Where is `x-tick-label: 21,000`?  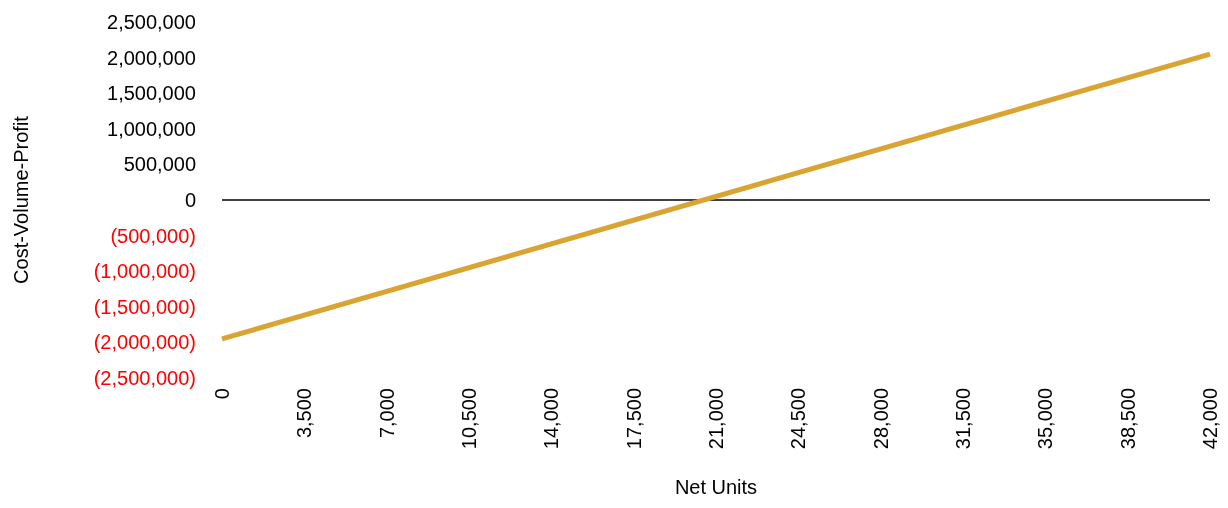 x-tick-label: 21,000 is located at coordinates (716, 419).